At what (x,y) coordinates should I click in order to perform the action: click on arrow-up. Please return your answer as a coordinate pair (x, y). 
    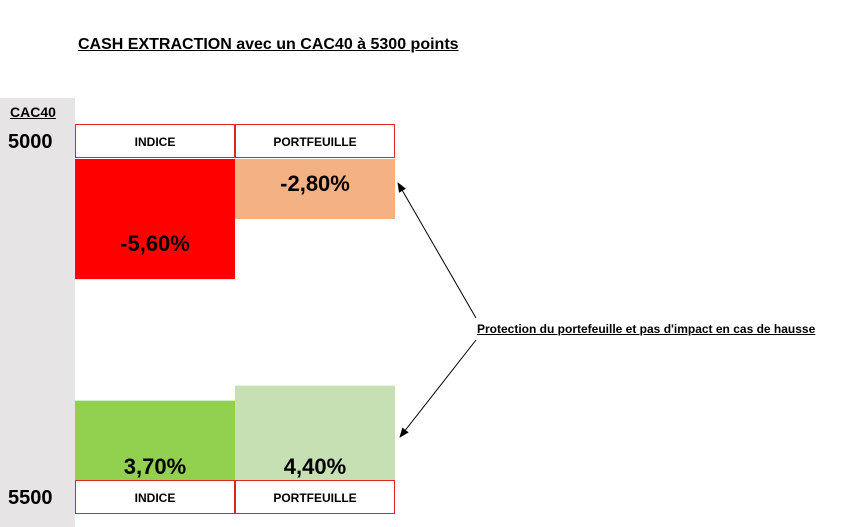
    Looking at the image, I should click on (437, 250).